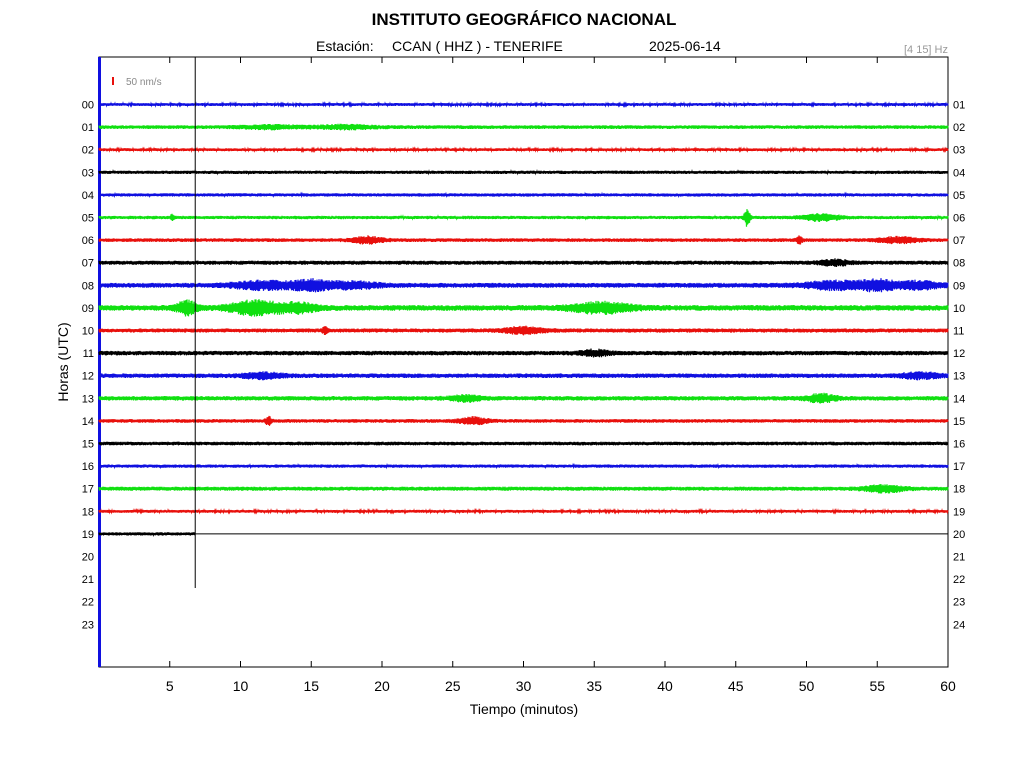 Image resolution: width=1024 pixels, height=768 pixels. Describe the element at coordinates (959, 377) in the screenshot. I see `hour-label-right: 13` at that location.